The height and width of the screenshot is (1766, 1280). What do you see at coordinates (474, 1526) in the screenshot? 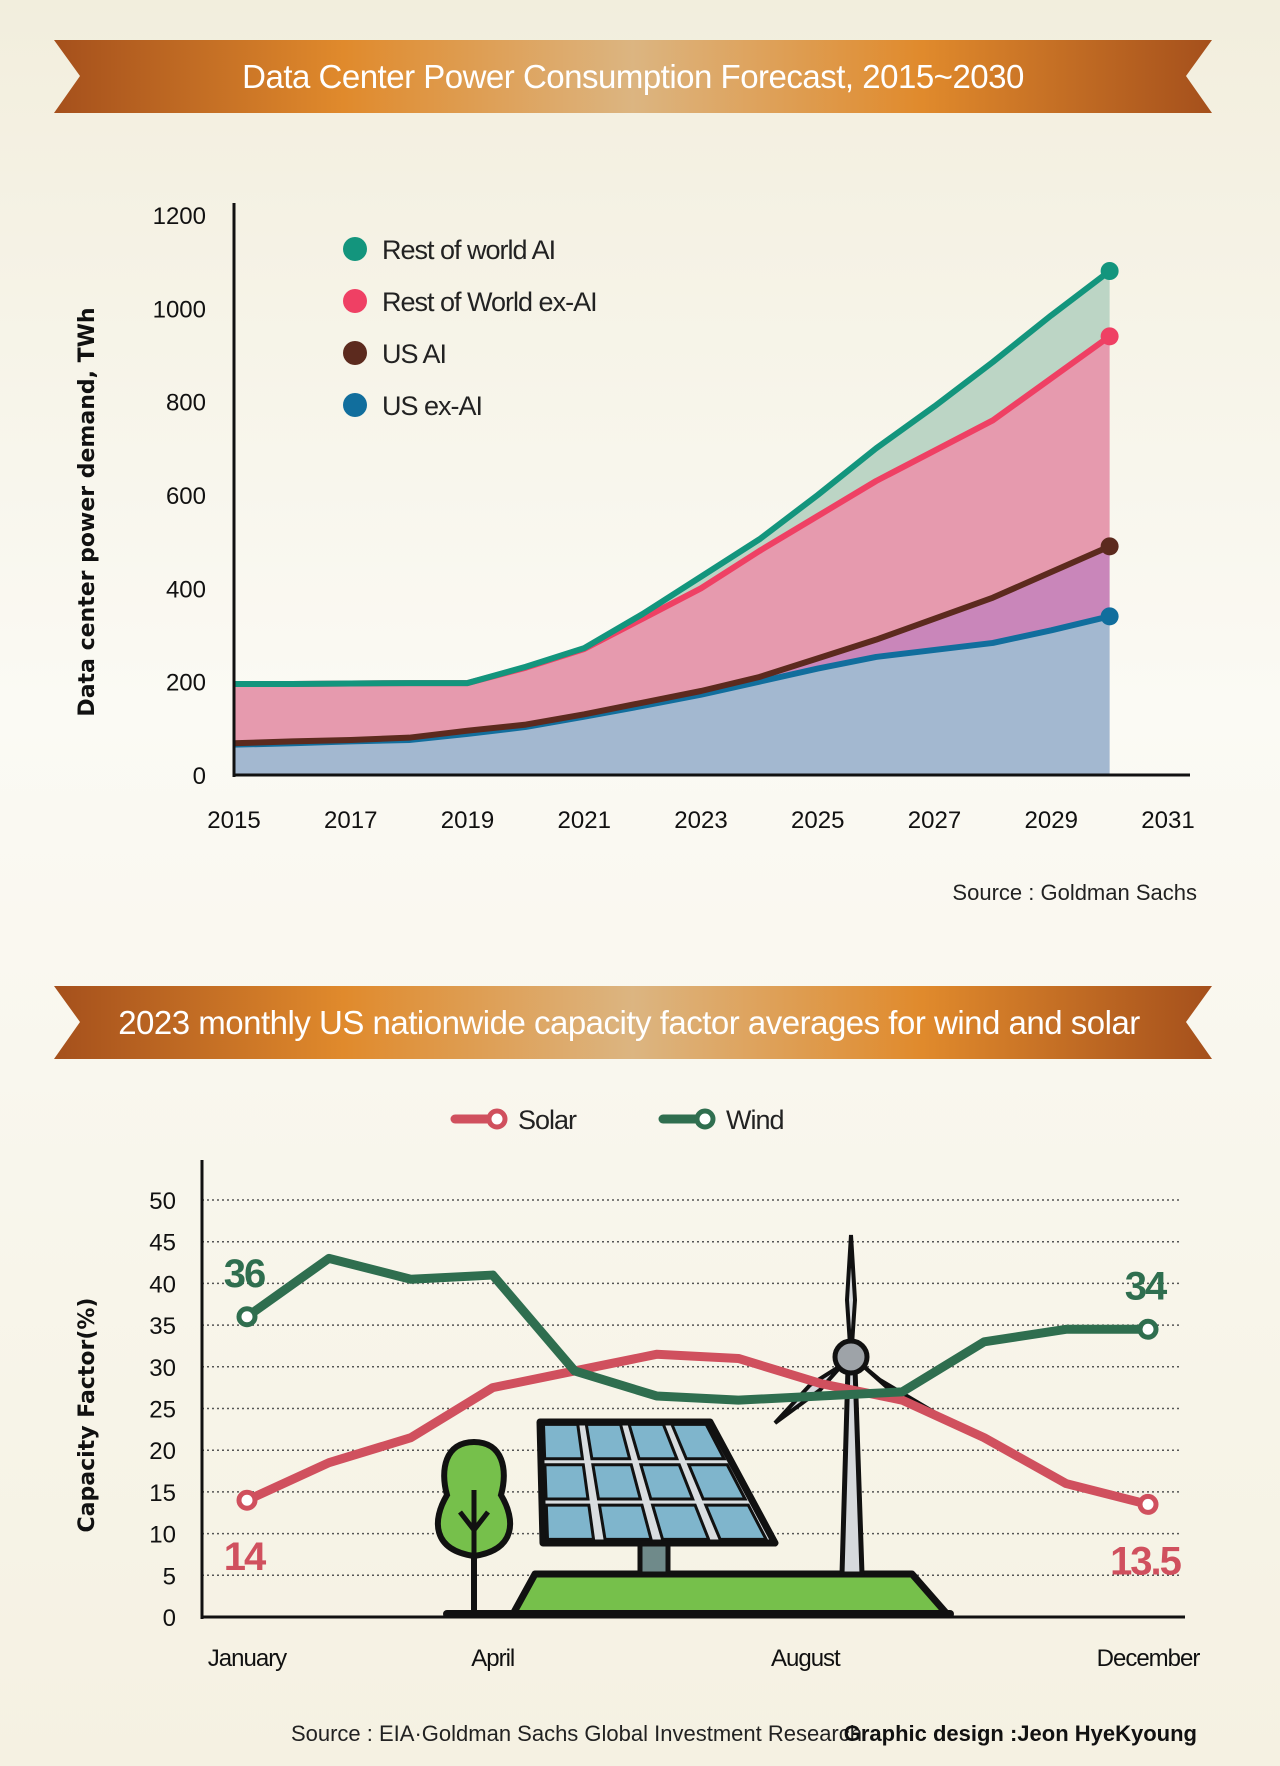
I see `tree-icon` at bounding box center [474, 1526].